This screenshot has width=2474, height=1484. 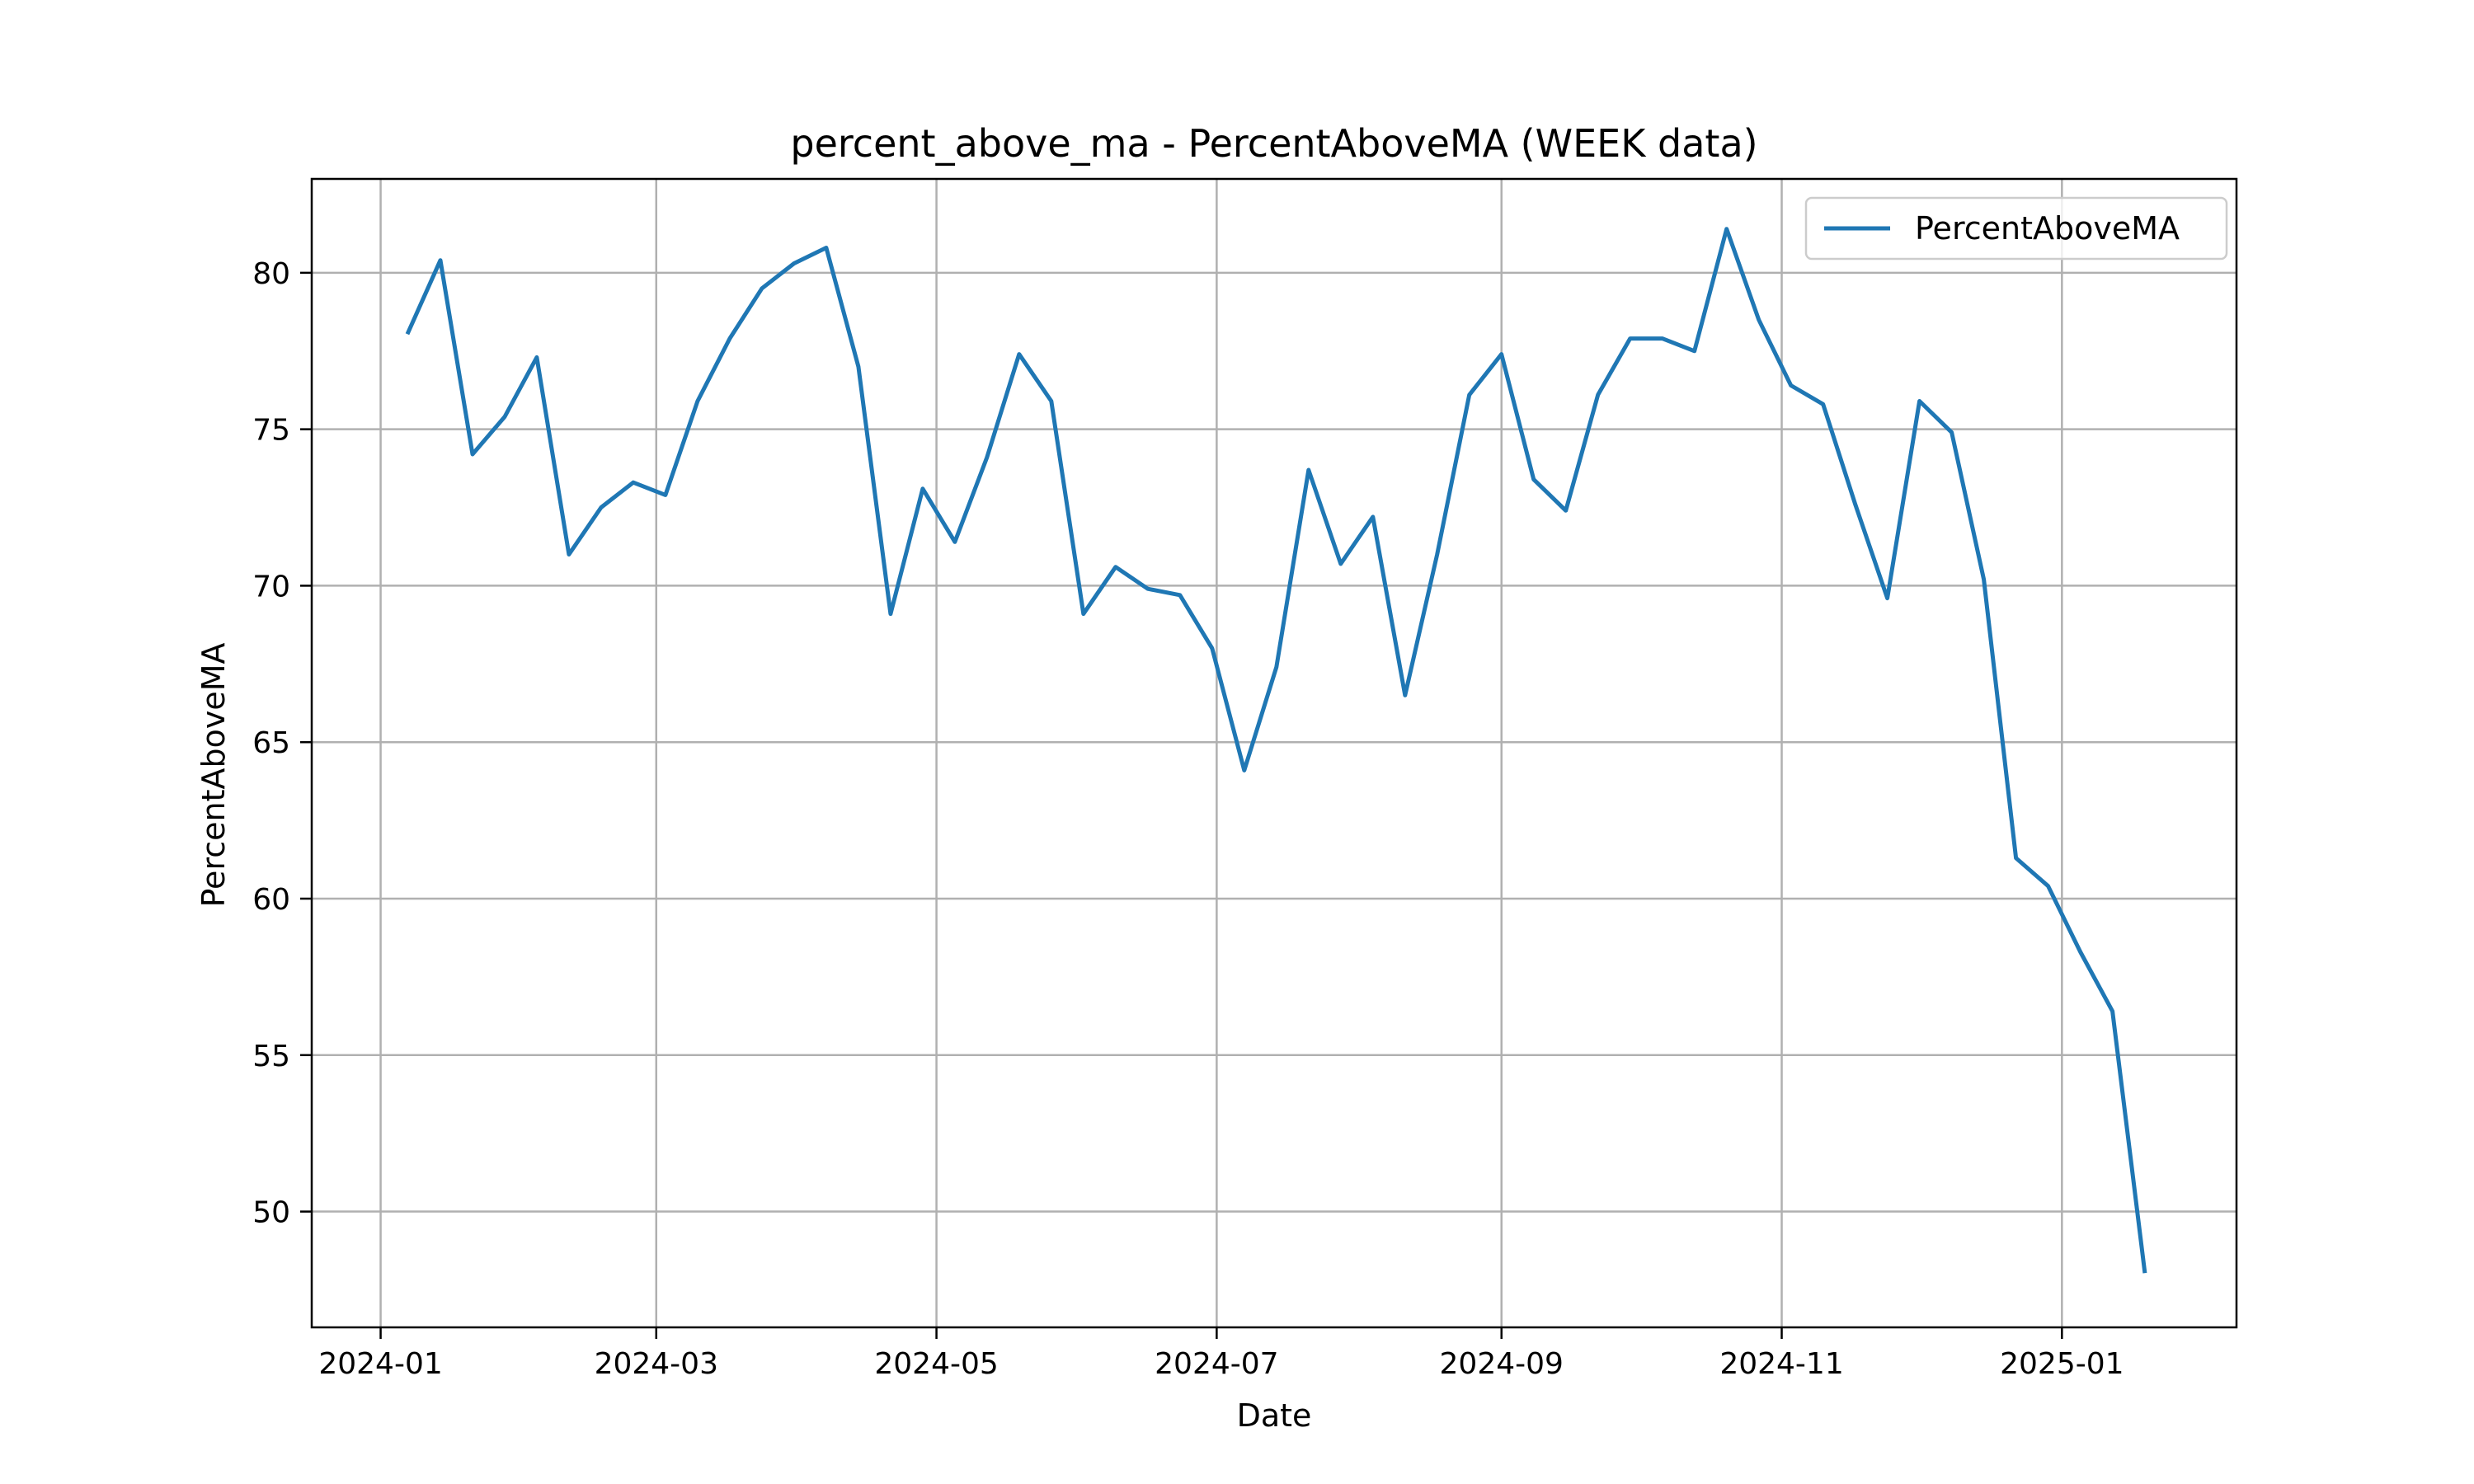 I want to click on legend: PercentAboveMA, so click(x=2016, y=228).